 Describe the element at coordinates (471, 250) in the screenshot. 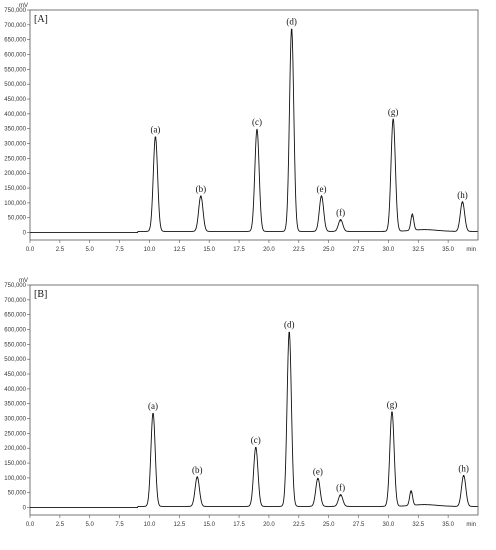

I see `x-unit-label: min` at that location.